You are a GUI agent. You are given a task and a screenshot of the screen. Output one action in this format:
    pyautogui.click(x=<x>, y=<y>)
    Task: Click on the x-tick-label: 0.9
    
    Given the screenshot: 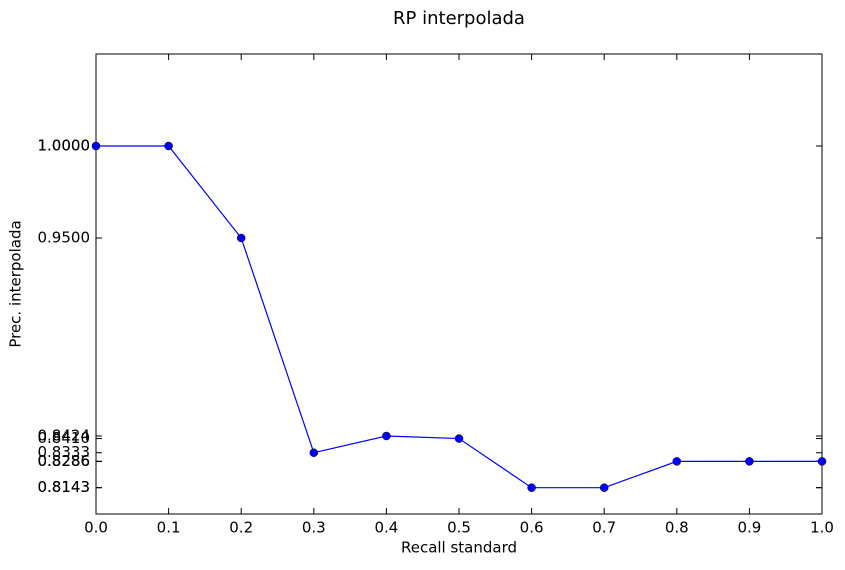 What is the action you would take?
    pyautogui.click(x=749, y=528)
    